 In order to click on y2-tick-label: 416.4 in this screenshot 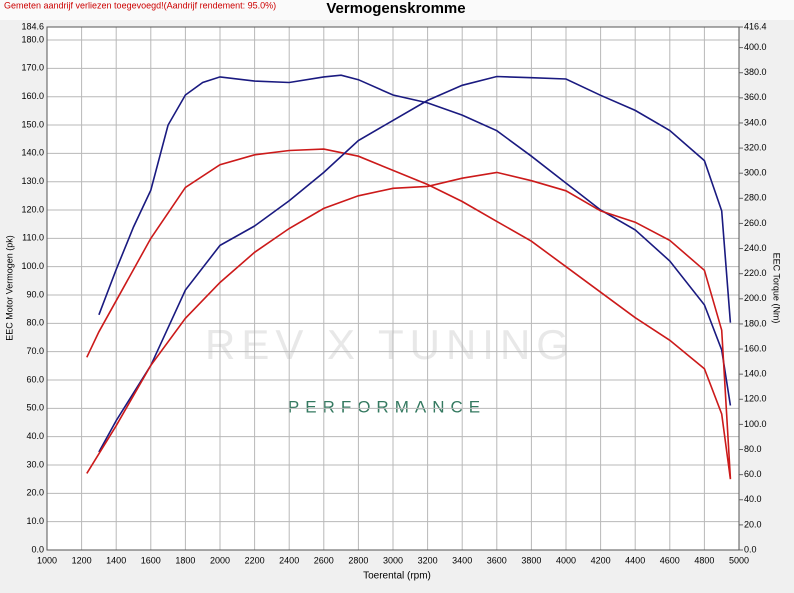, I will do `click(755, 26)`.